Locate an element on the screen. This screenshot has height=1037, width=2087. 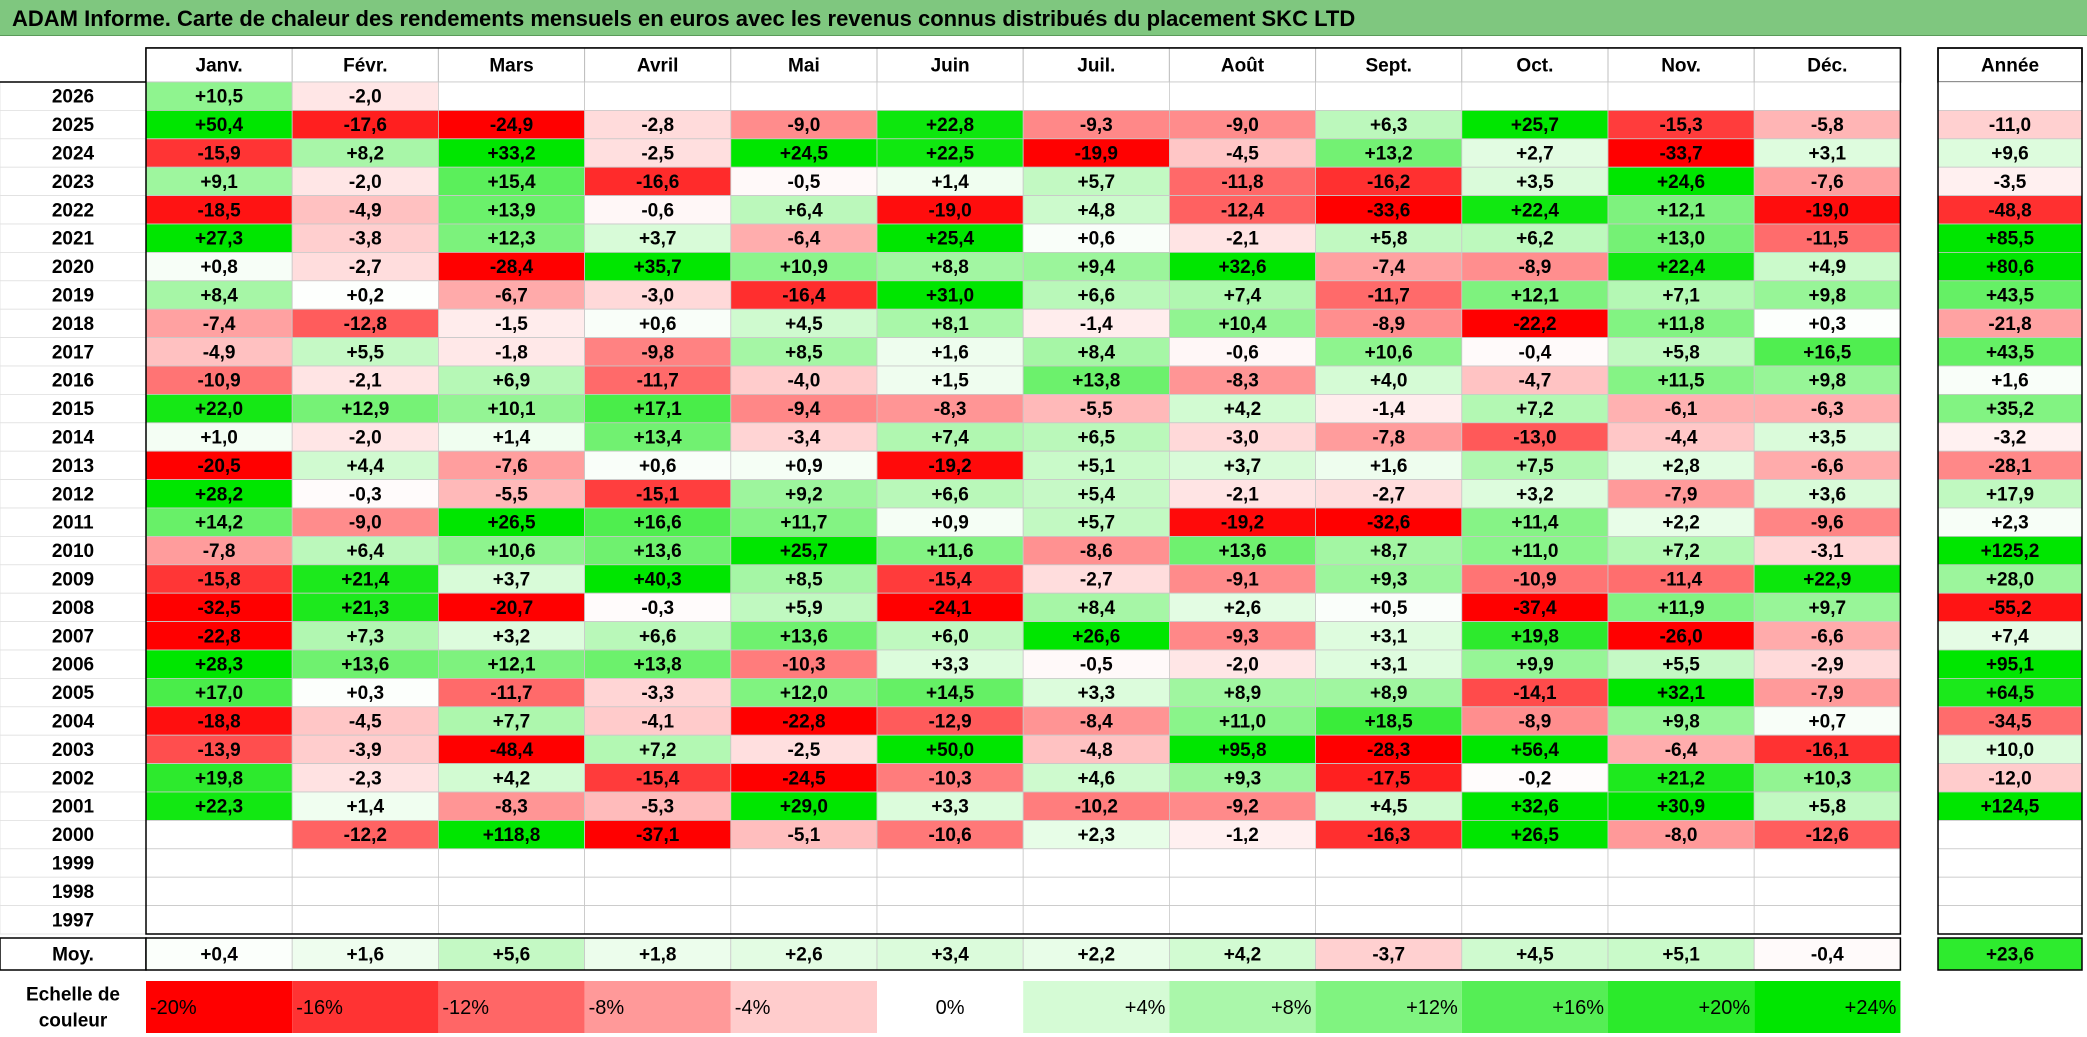
cell-value: +32,1 is located at coordinates (1681, 693).